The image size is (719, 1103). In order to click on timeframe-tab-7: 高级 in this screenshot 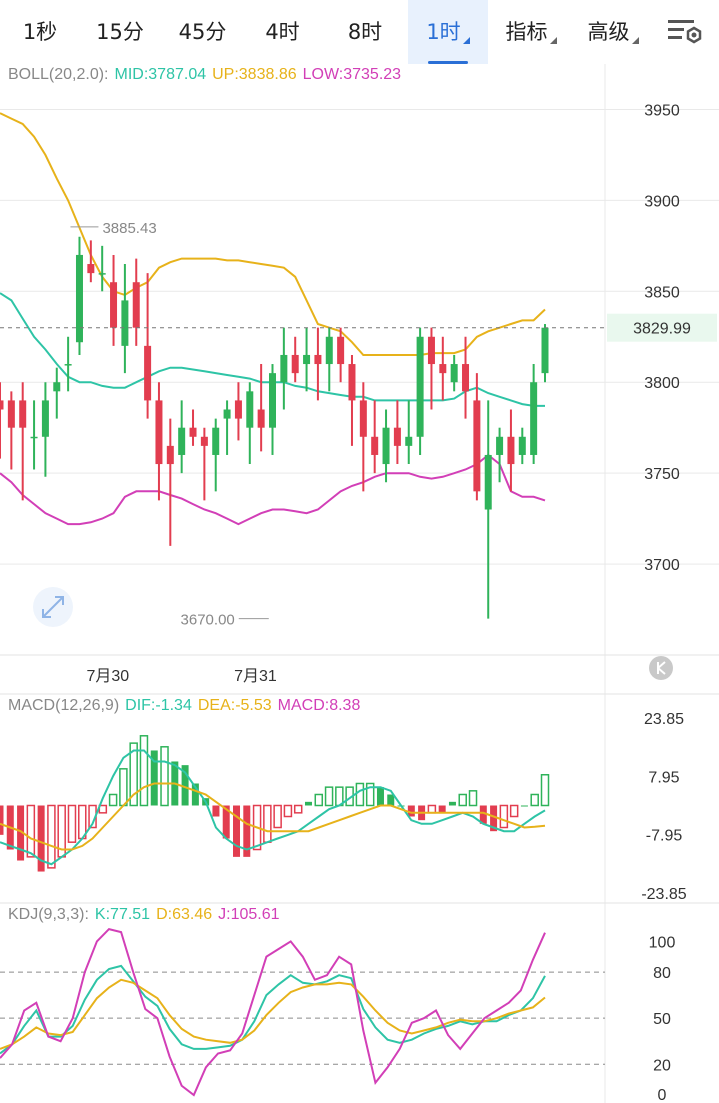, I will do `click(613, 32)`.